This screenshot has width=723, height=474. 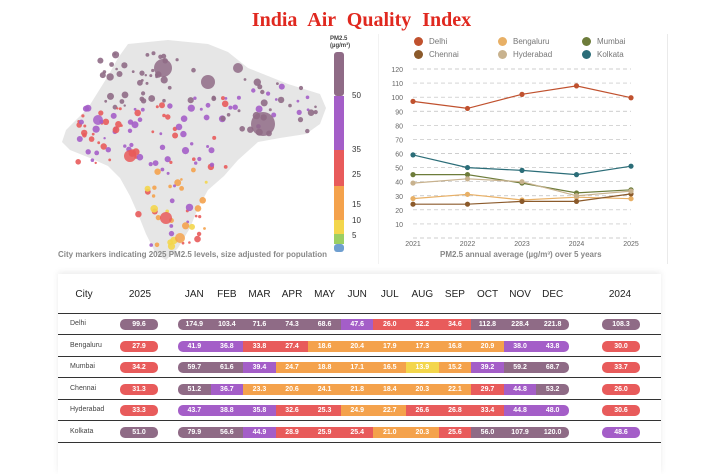 What do you see at coordinates (603, 41) in the screenshot?
I see `legend-item-mumbai: Mumbai` at bounding box center [603, 41].